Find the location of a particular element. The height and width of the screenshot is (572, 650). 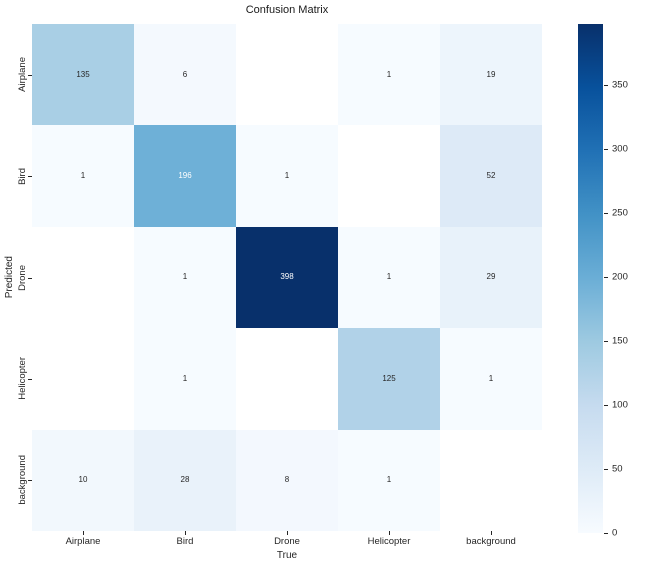

heatmap-cell: 52 is located at coordinates (491, 176).